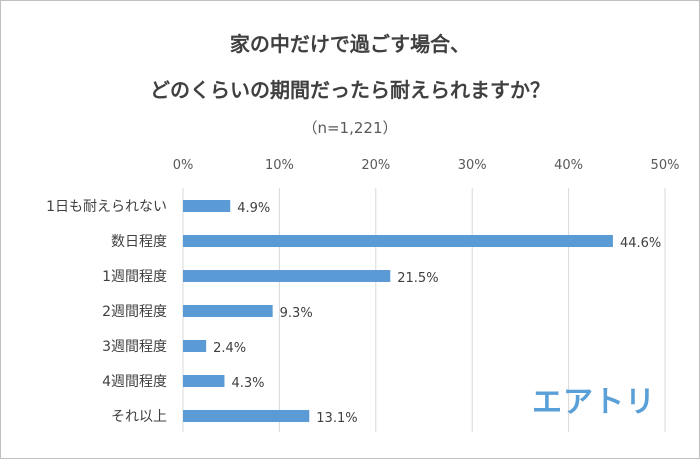  Describe the element at coordinates (350, 128) in the screenshot. I see `chart-subtitle: （n=1,221）` at that location.